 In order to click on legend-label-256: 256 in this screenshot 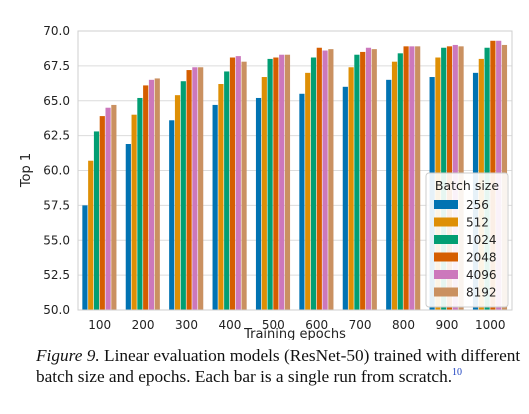, I will do `click(477, 205)`.